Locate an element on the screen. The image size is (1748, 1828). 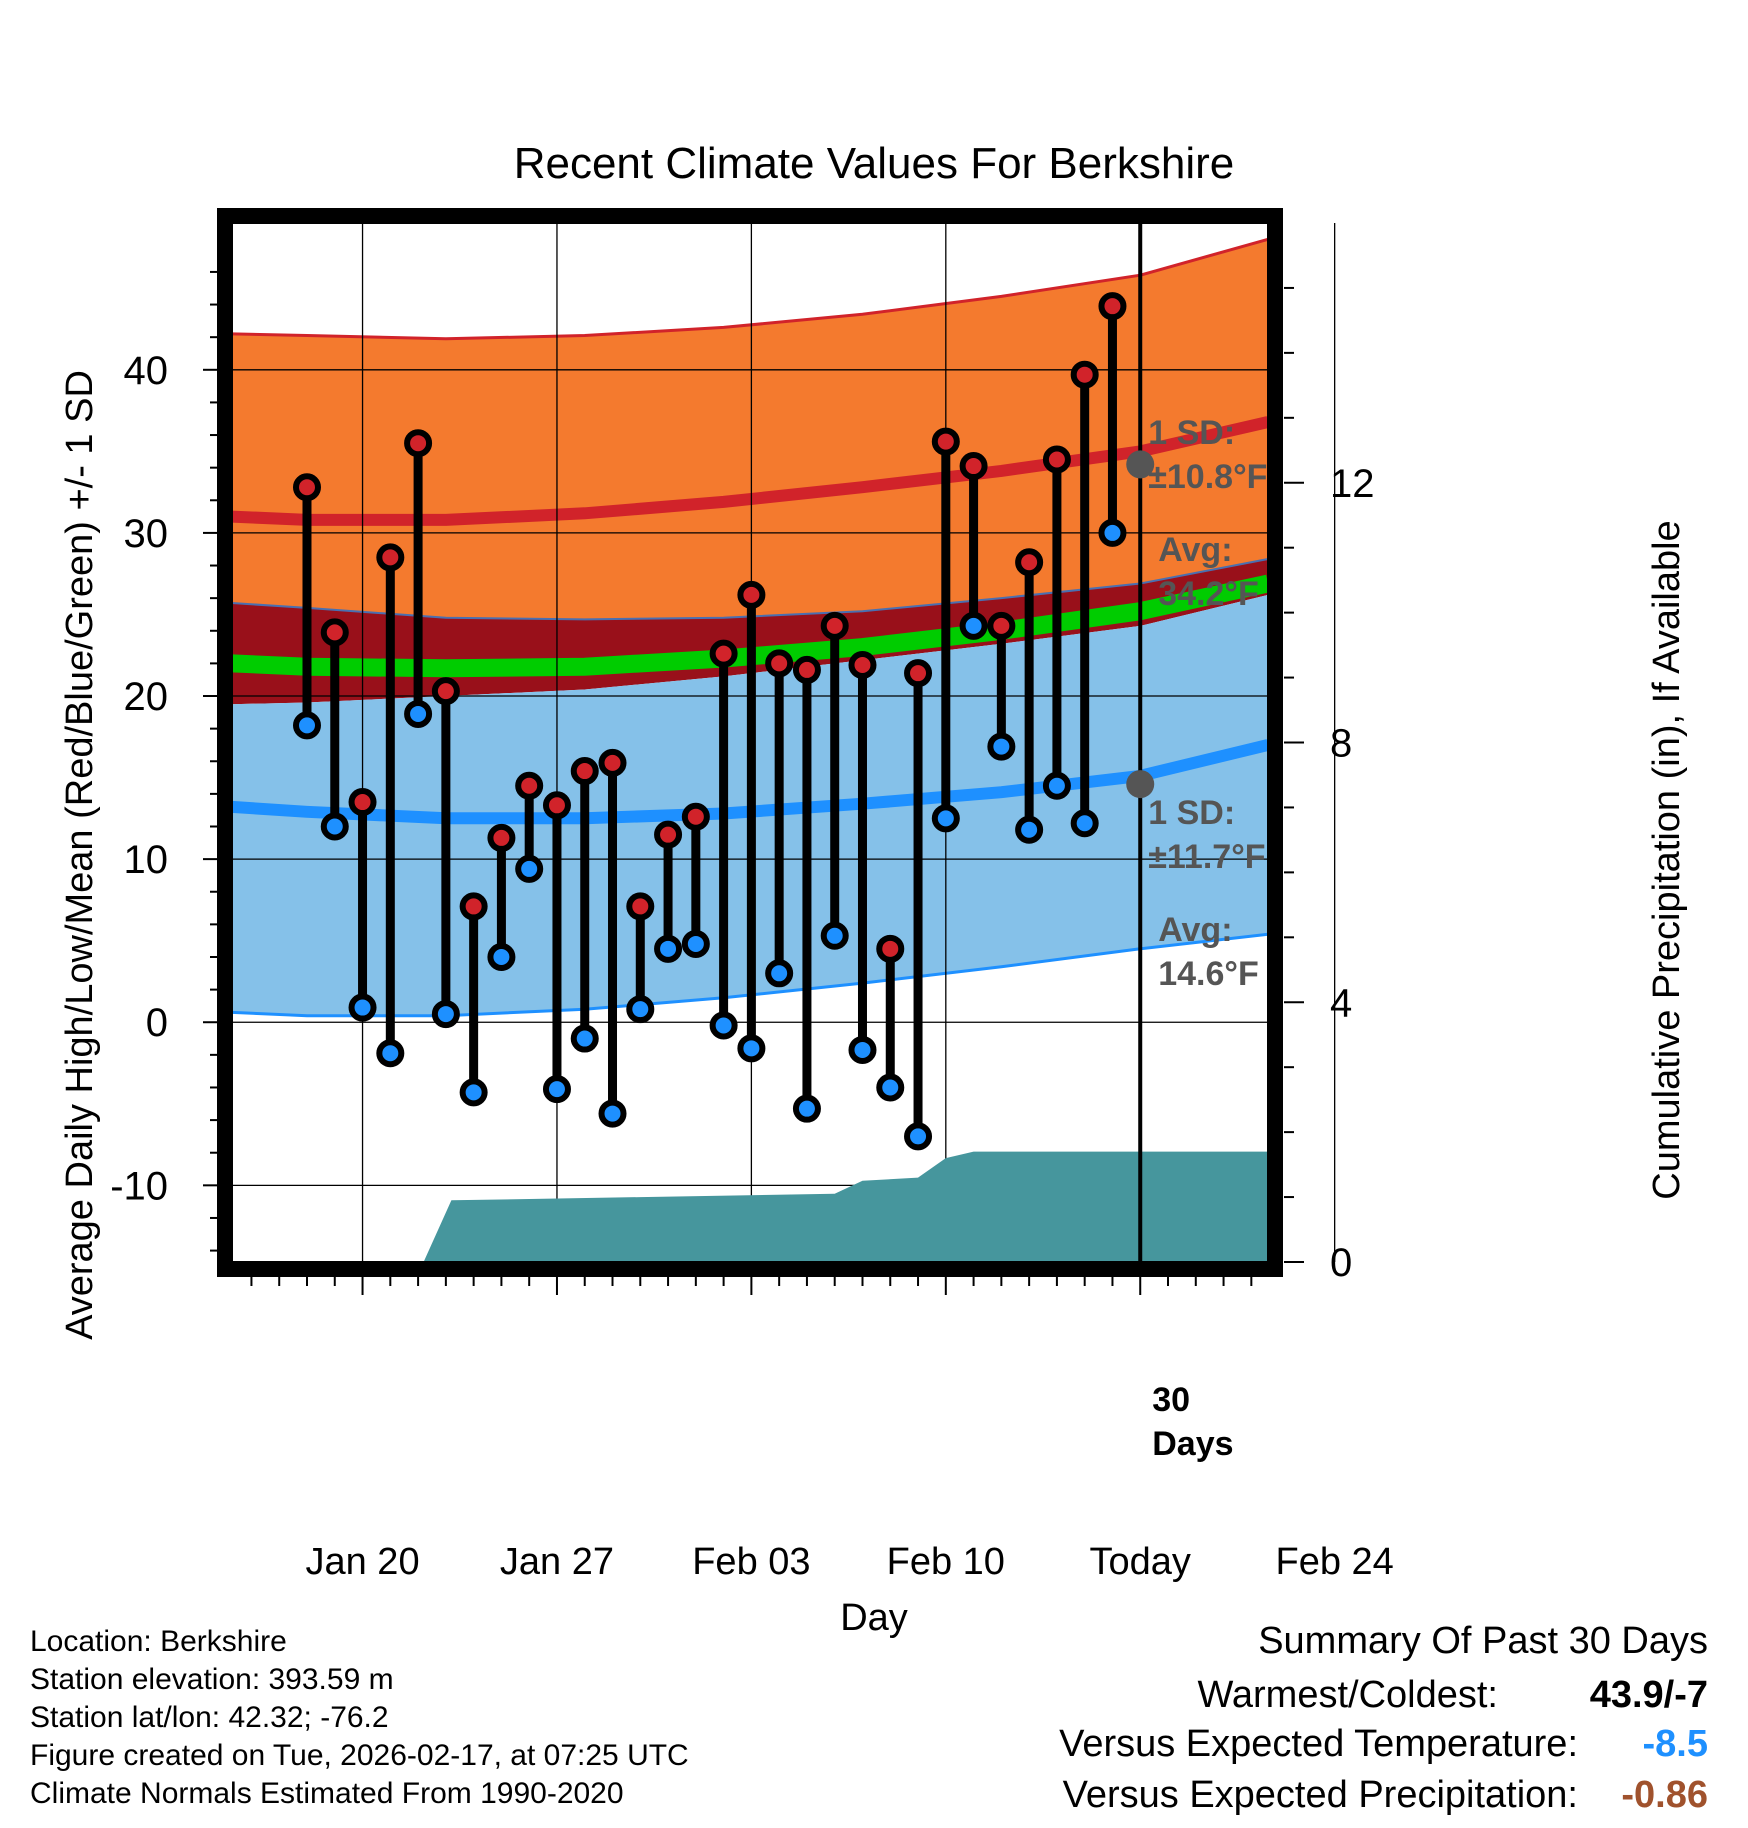
warmest-value: 43.9/-7 is located at coordinates (1648, 1695).